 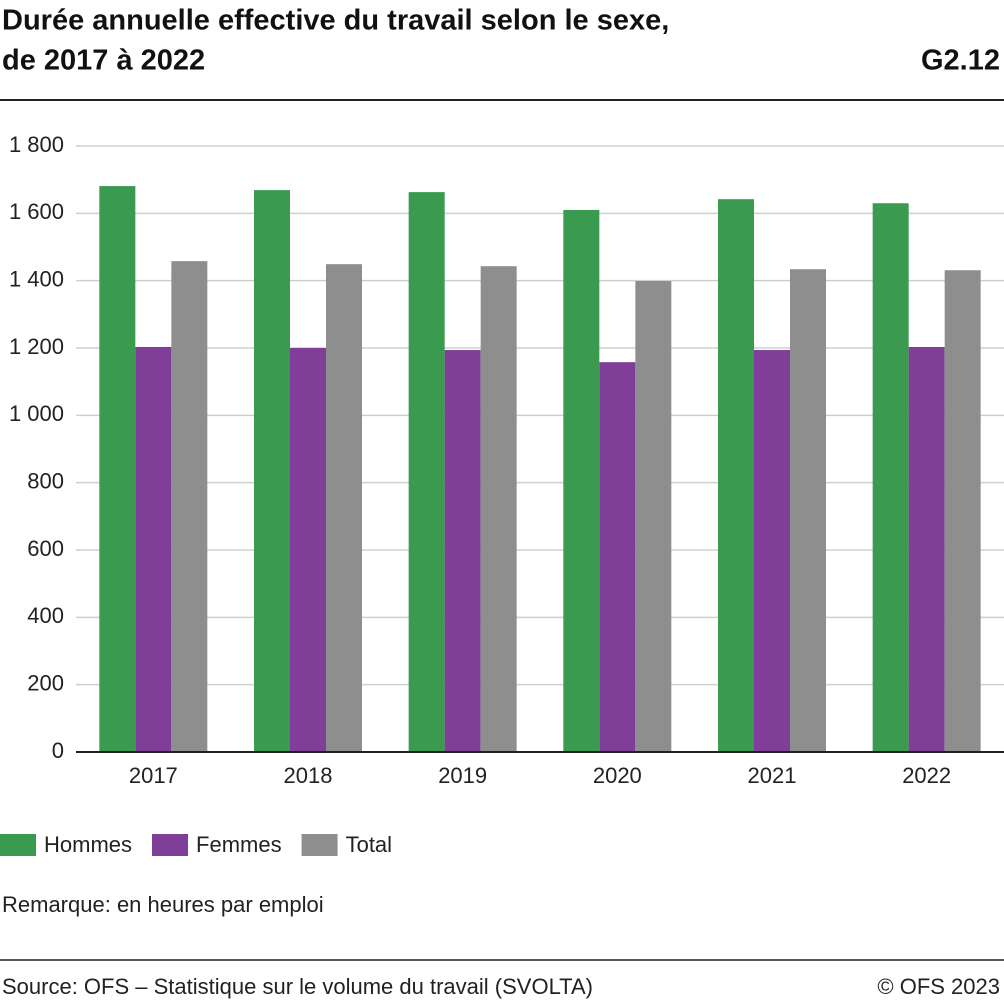 I want to click on legend-label: Hommes, so click(x=88, y=844).